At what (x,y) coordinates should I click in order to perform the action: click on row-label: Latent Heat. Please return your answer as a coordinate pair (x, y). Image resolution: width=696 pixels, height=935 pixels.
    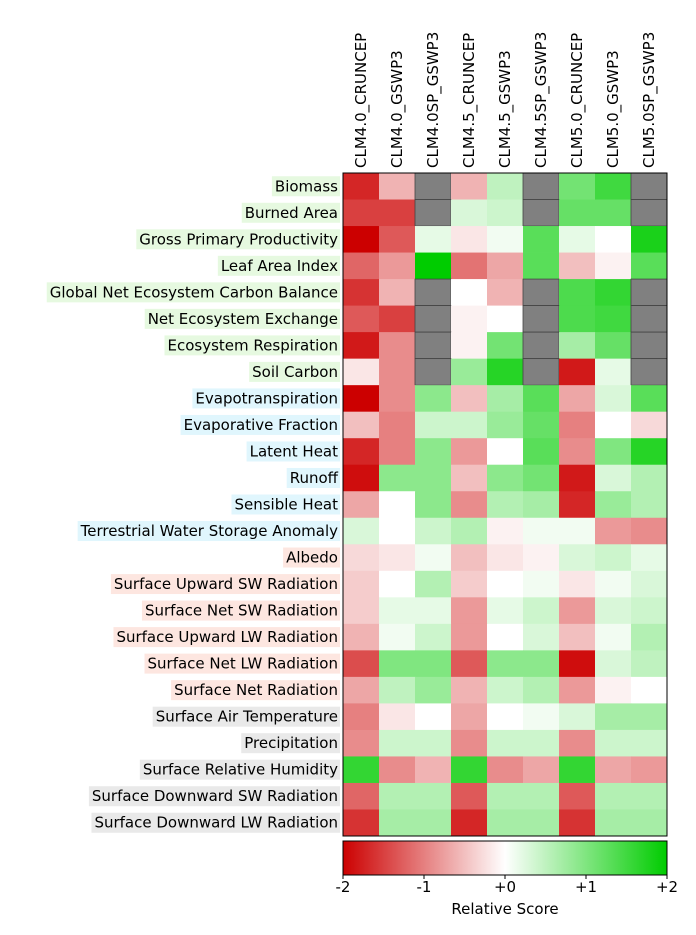
    Looking at the image, I should click on (294, 451).